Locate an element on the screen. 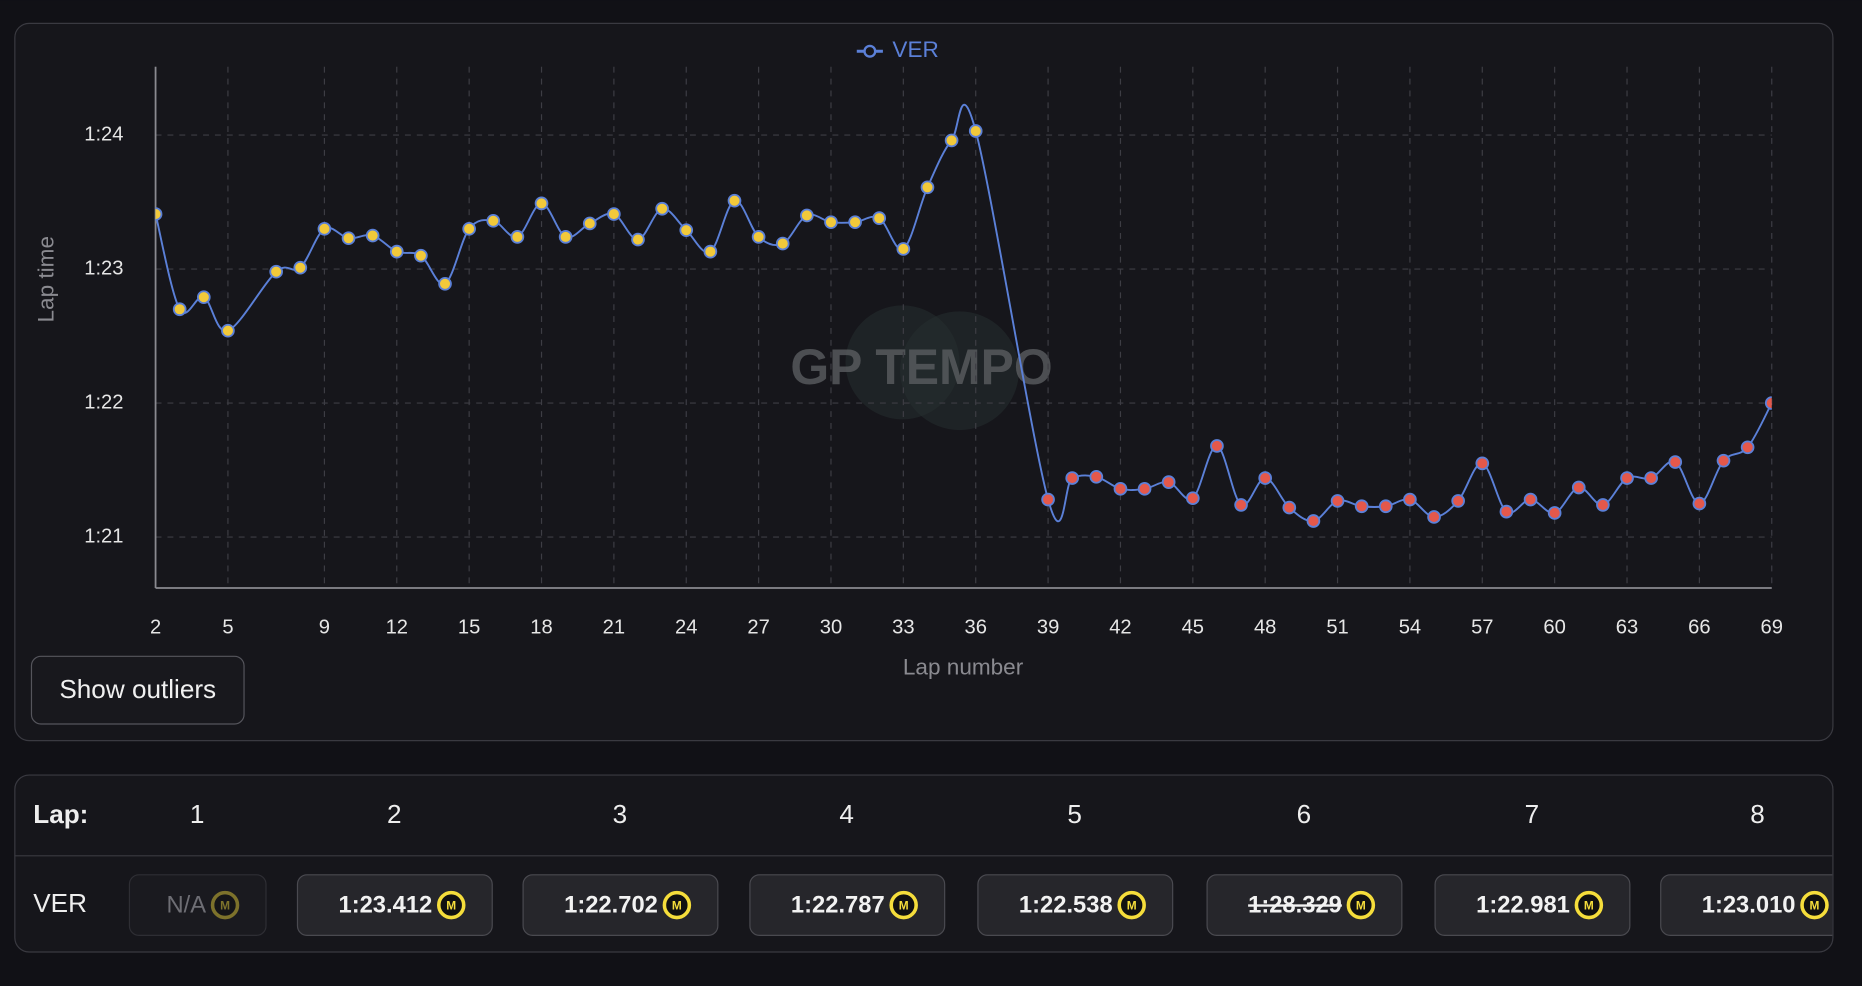 Image resolution: width=1862 pixels, height=986 pixels. button-frame is located at coordinates (137, 690).